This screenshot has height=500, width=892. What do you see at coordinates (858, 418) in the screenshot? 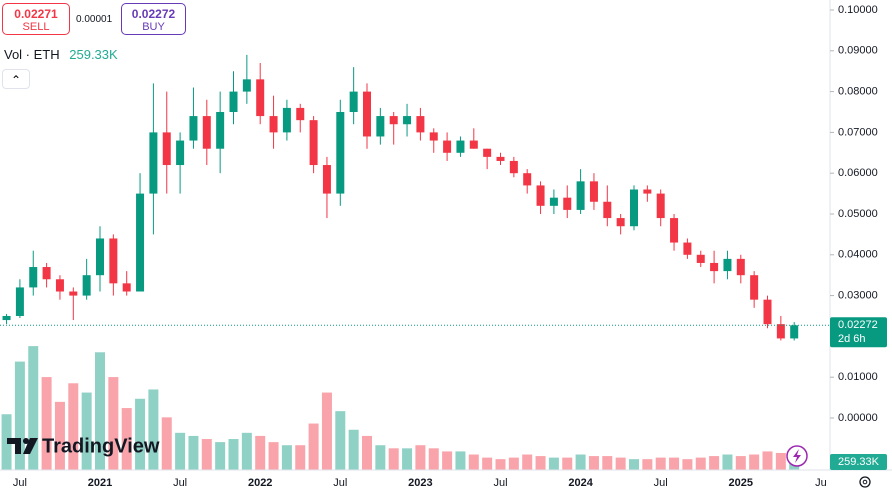
I see `y-tick-label: 0.00000` at bounding box center [858, 418].